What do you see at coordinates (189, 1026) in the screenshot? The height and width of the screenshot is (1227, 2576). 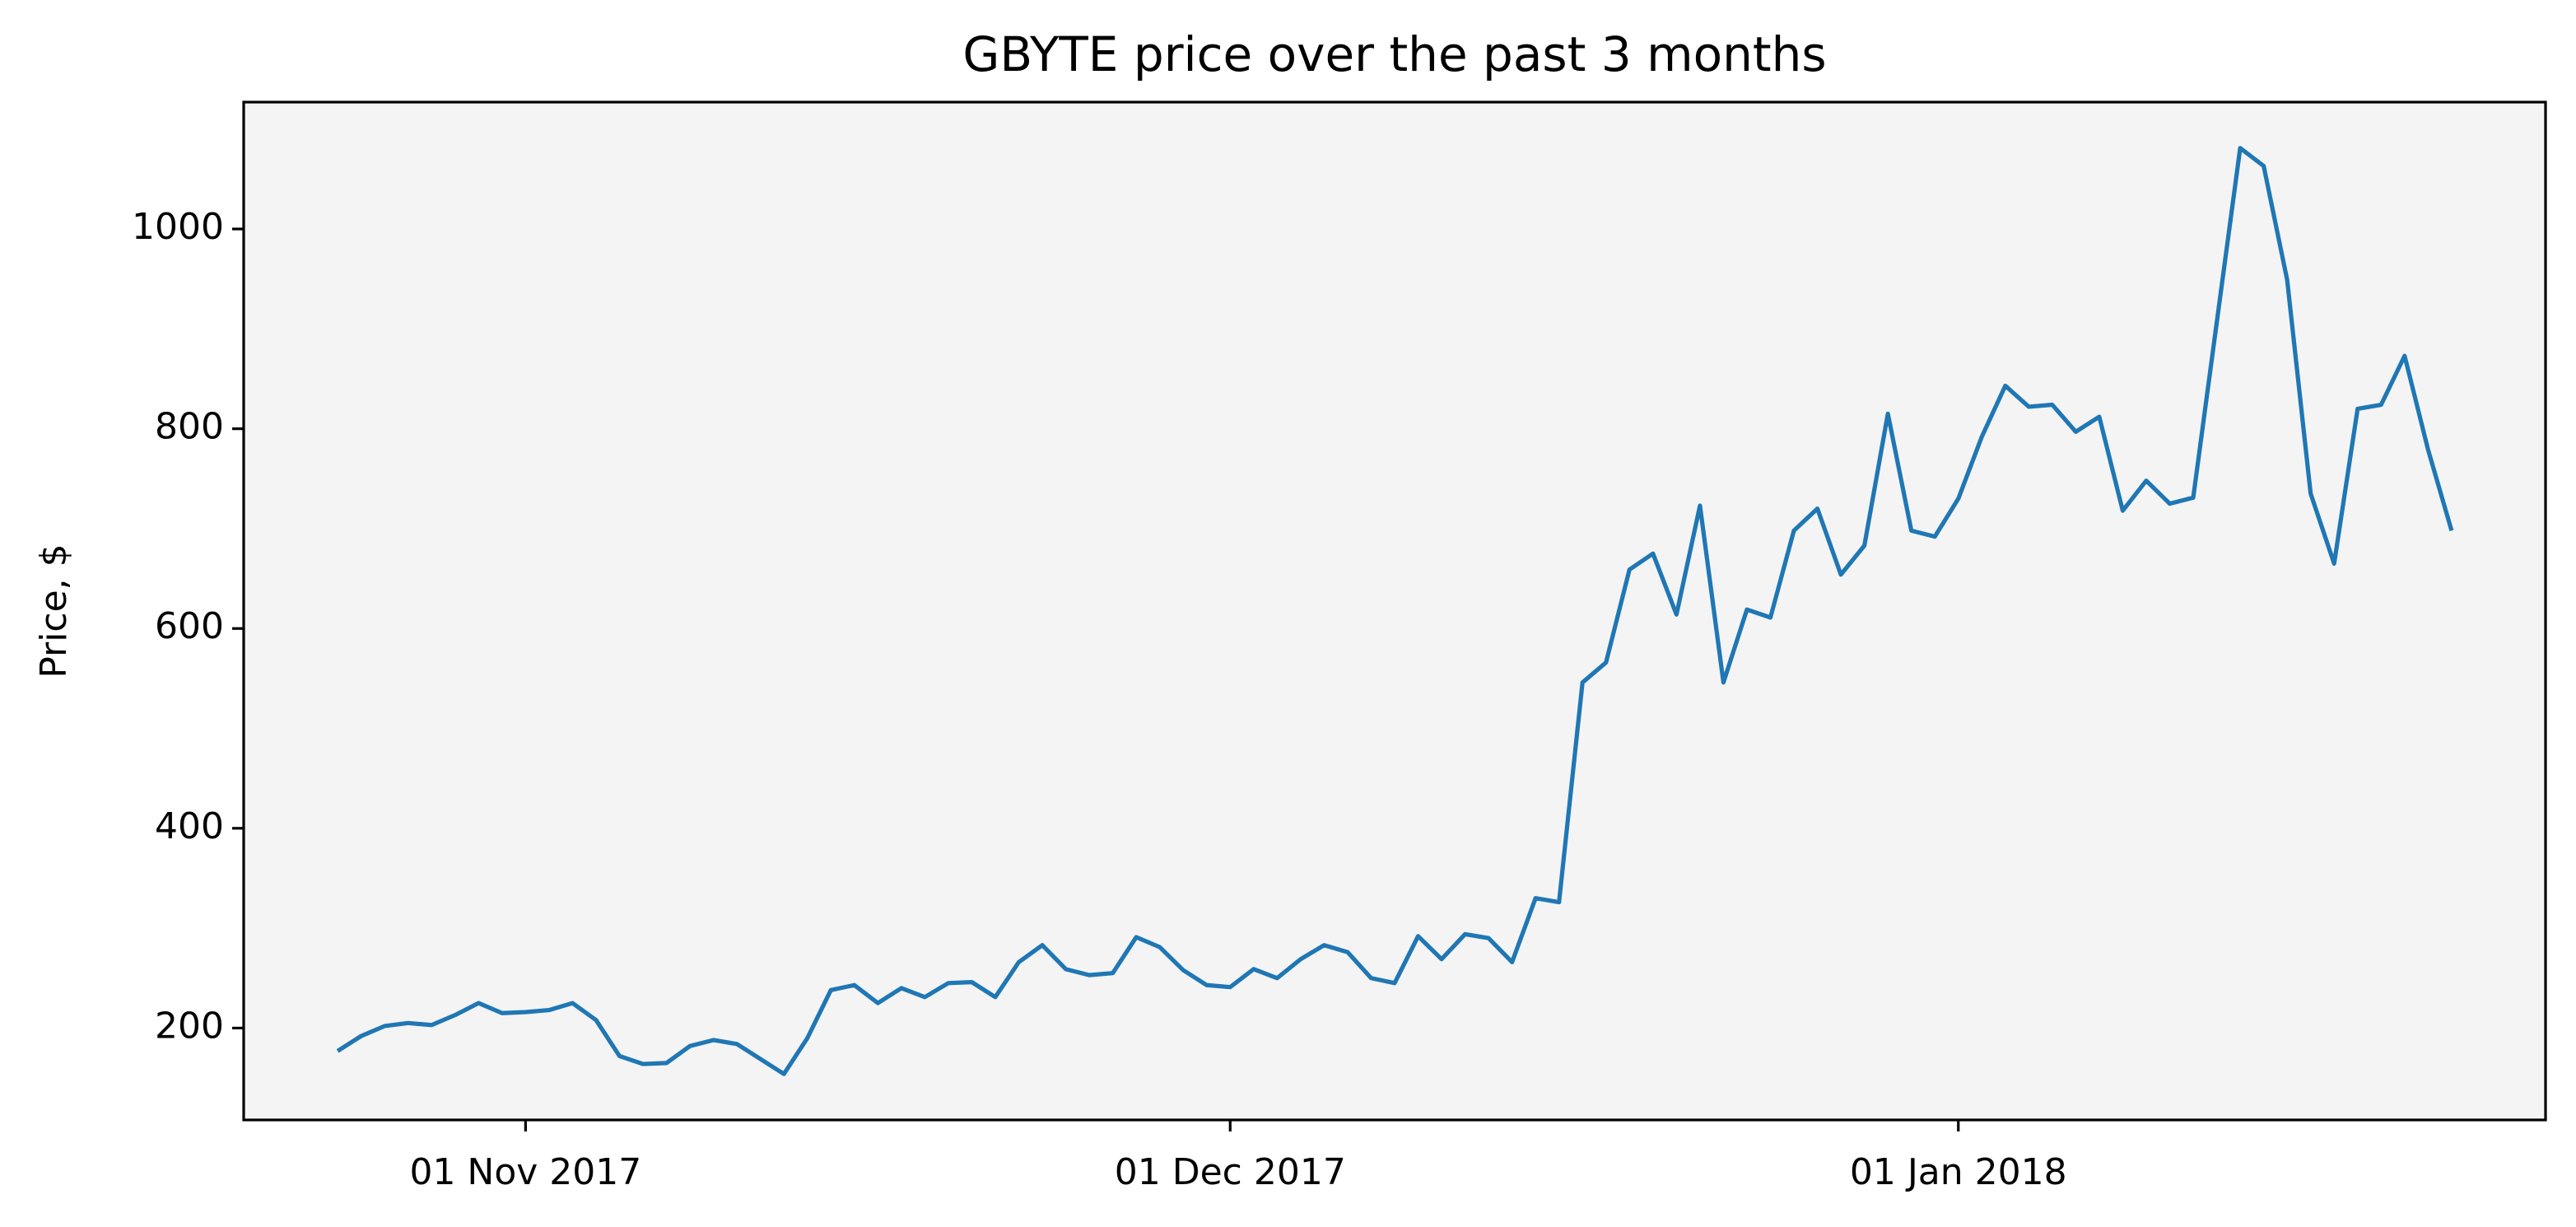 I see `y-tick-label: 200` at bounding box center [189, 1026].